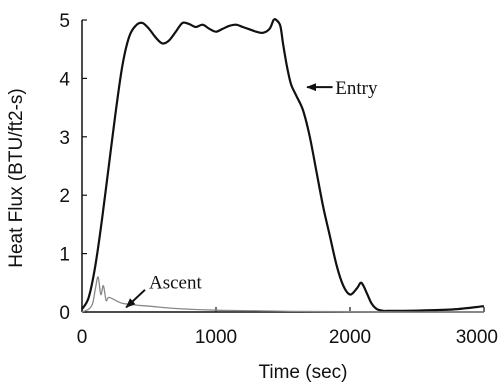 The width and height of the screenshot is (501, 385). Describe the element at coordinates (64, 255) in the screenshot. I see `y-tick-label: 1` at that location.